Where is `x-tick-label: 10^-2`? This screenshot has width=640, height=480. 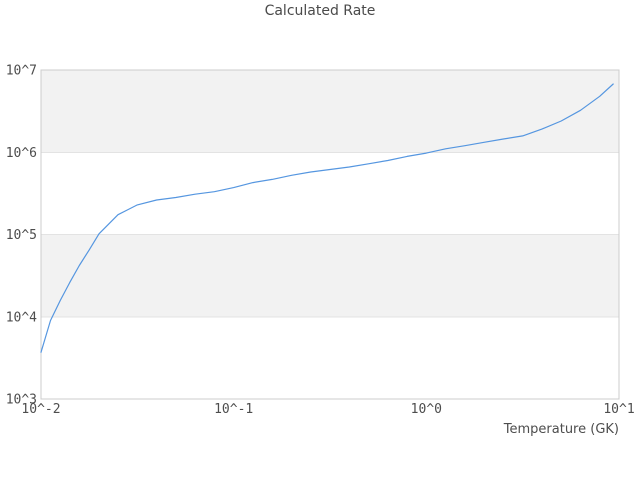
x-tick-label: 10^-2 is located at coordinates (40, 409).